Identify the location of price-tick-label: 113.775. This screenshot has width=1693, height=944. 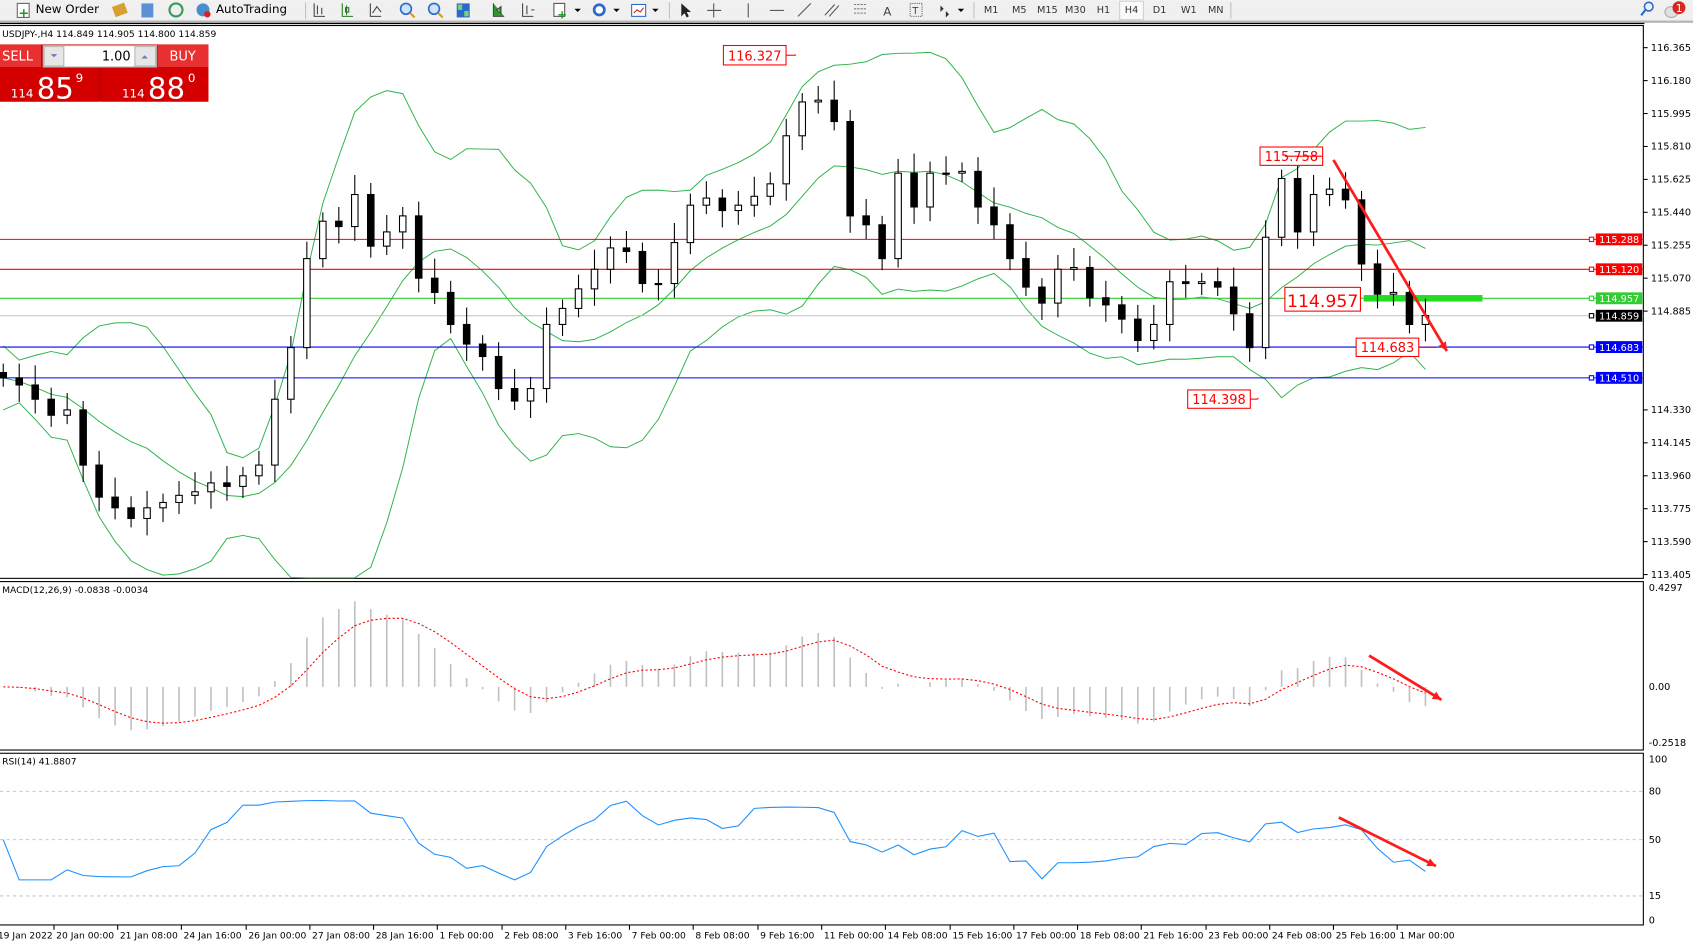
(1671, 509).